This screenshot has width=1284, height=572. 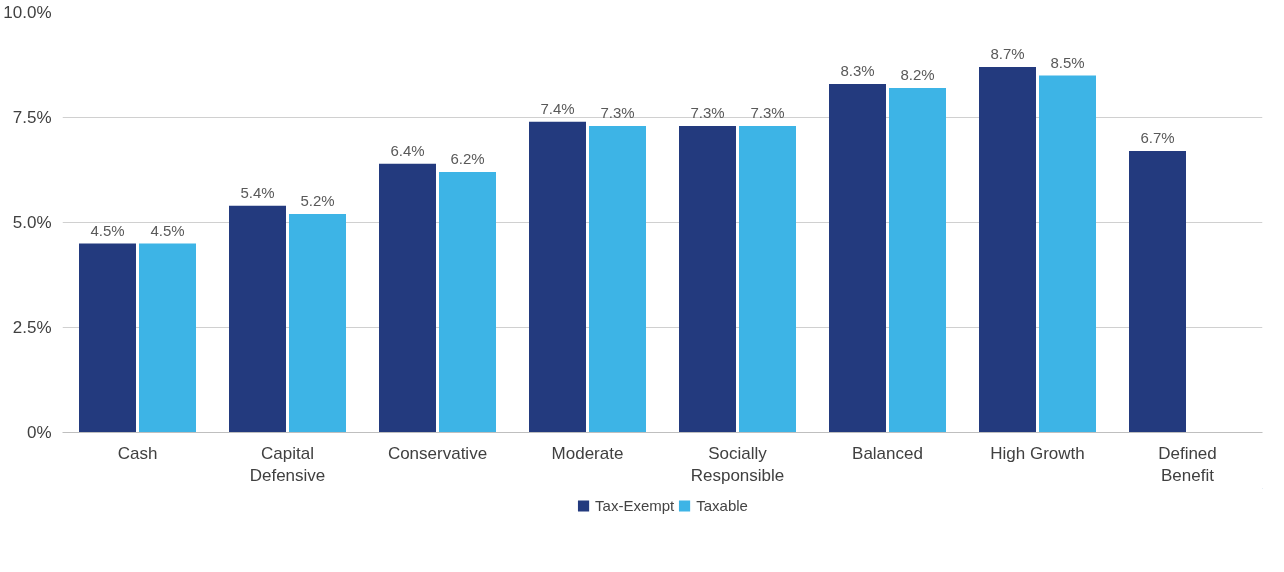 What do you see at coordinates (722, 505) in the screenshot?
I see `legend-label: Taxable` at bounding box center [722, 505].